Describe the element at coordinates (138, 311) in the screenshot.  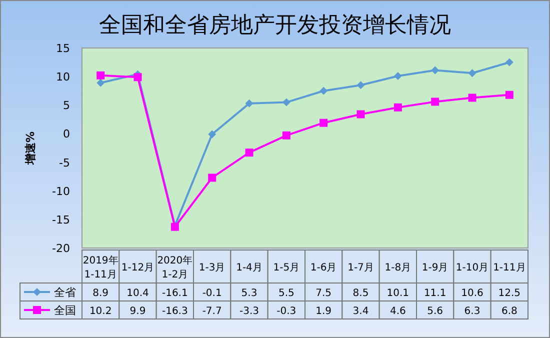
I see `data-label: 9.9` at that location.